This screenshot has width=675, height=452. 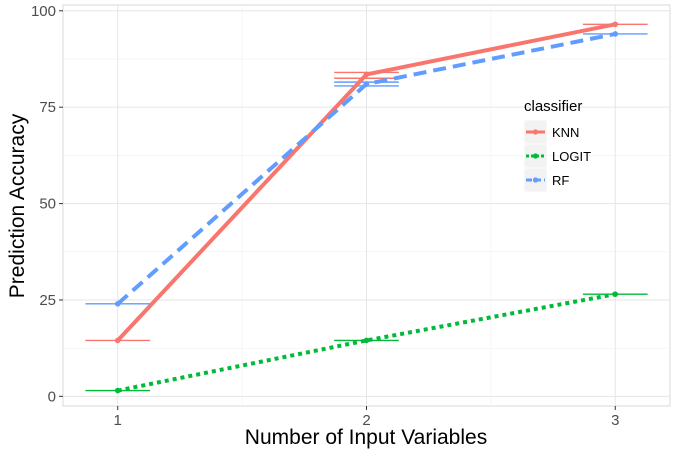 What do you see at coordinates (535, 180) in the screenshot?
I see `legend-point-rf` at bounding box center [535, 180].